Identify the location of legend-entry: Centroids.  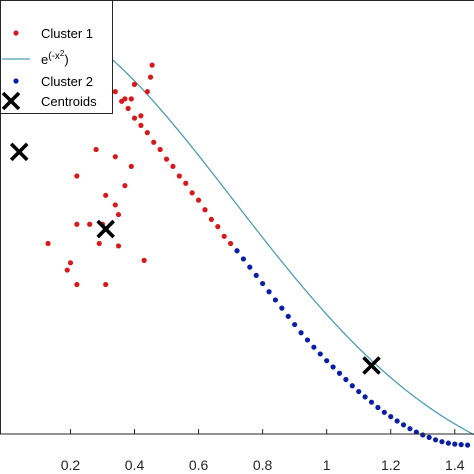
(49, 101).